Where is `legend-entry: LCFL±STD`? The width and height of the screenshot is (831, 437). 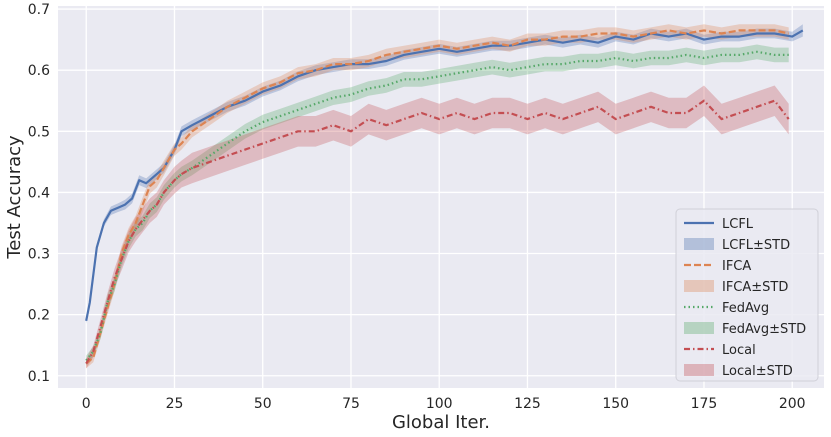 legend-entry: LCFL±STD is located at coordinates (756, 245).